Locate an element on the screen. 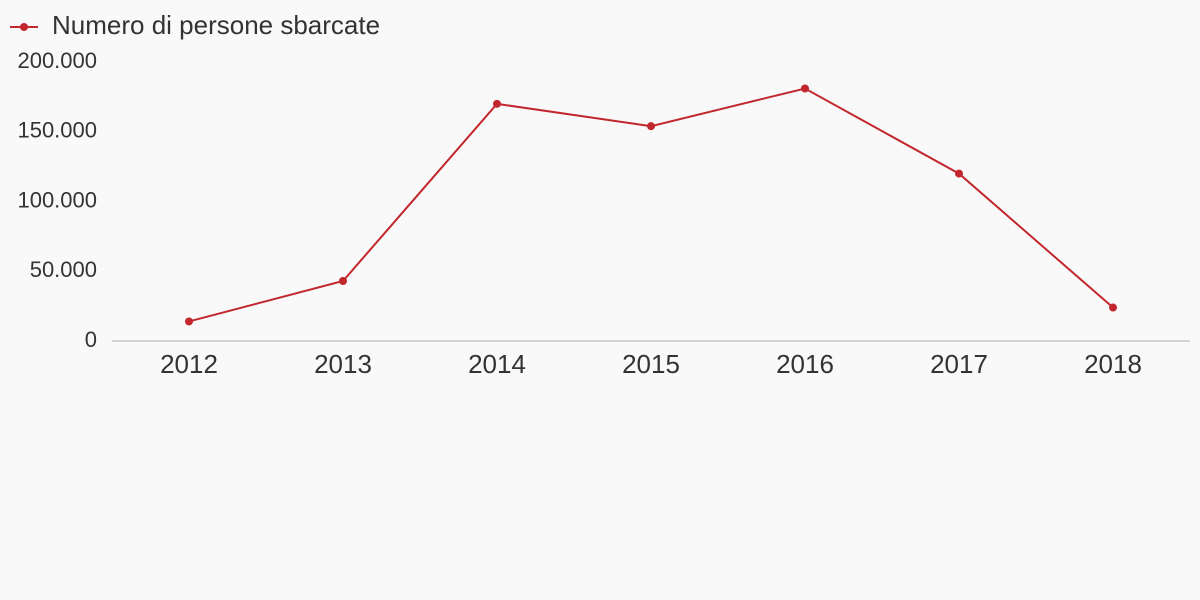 The image size is (1200, 600). y-tick-label: 150.000 is located at coordinates (57, 130).